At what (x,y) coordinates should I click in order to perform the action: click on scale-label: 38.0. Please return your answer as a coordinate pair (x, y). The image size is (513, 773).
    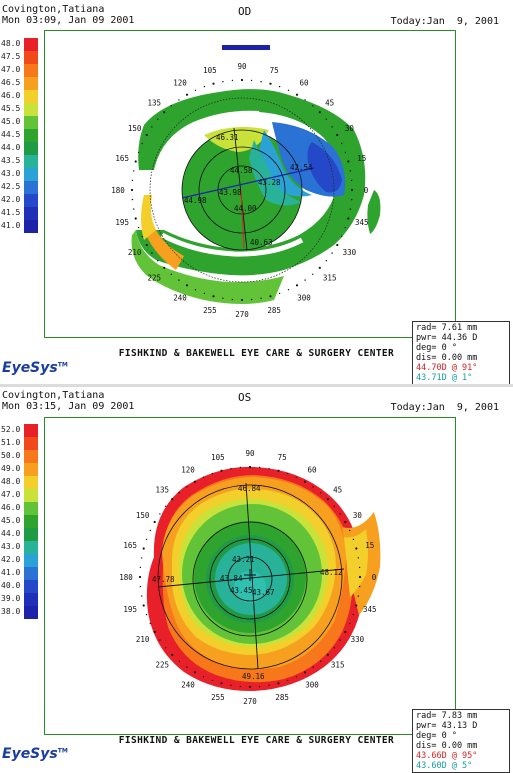
    Looking at the image, I should click on (11, 611).